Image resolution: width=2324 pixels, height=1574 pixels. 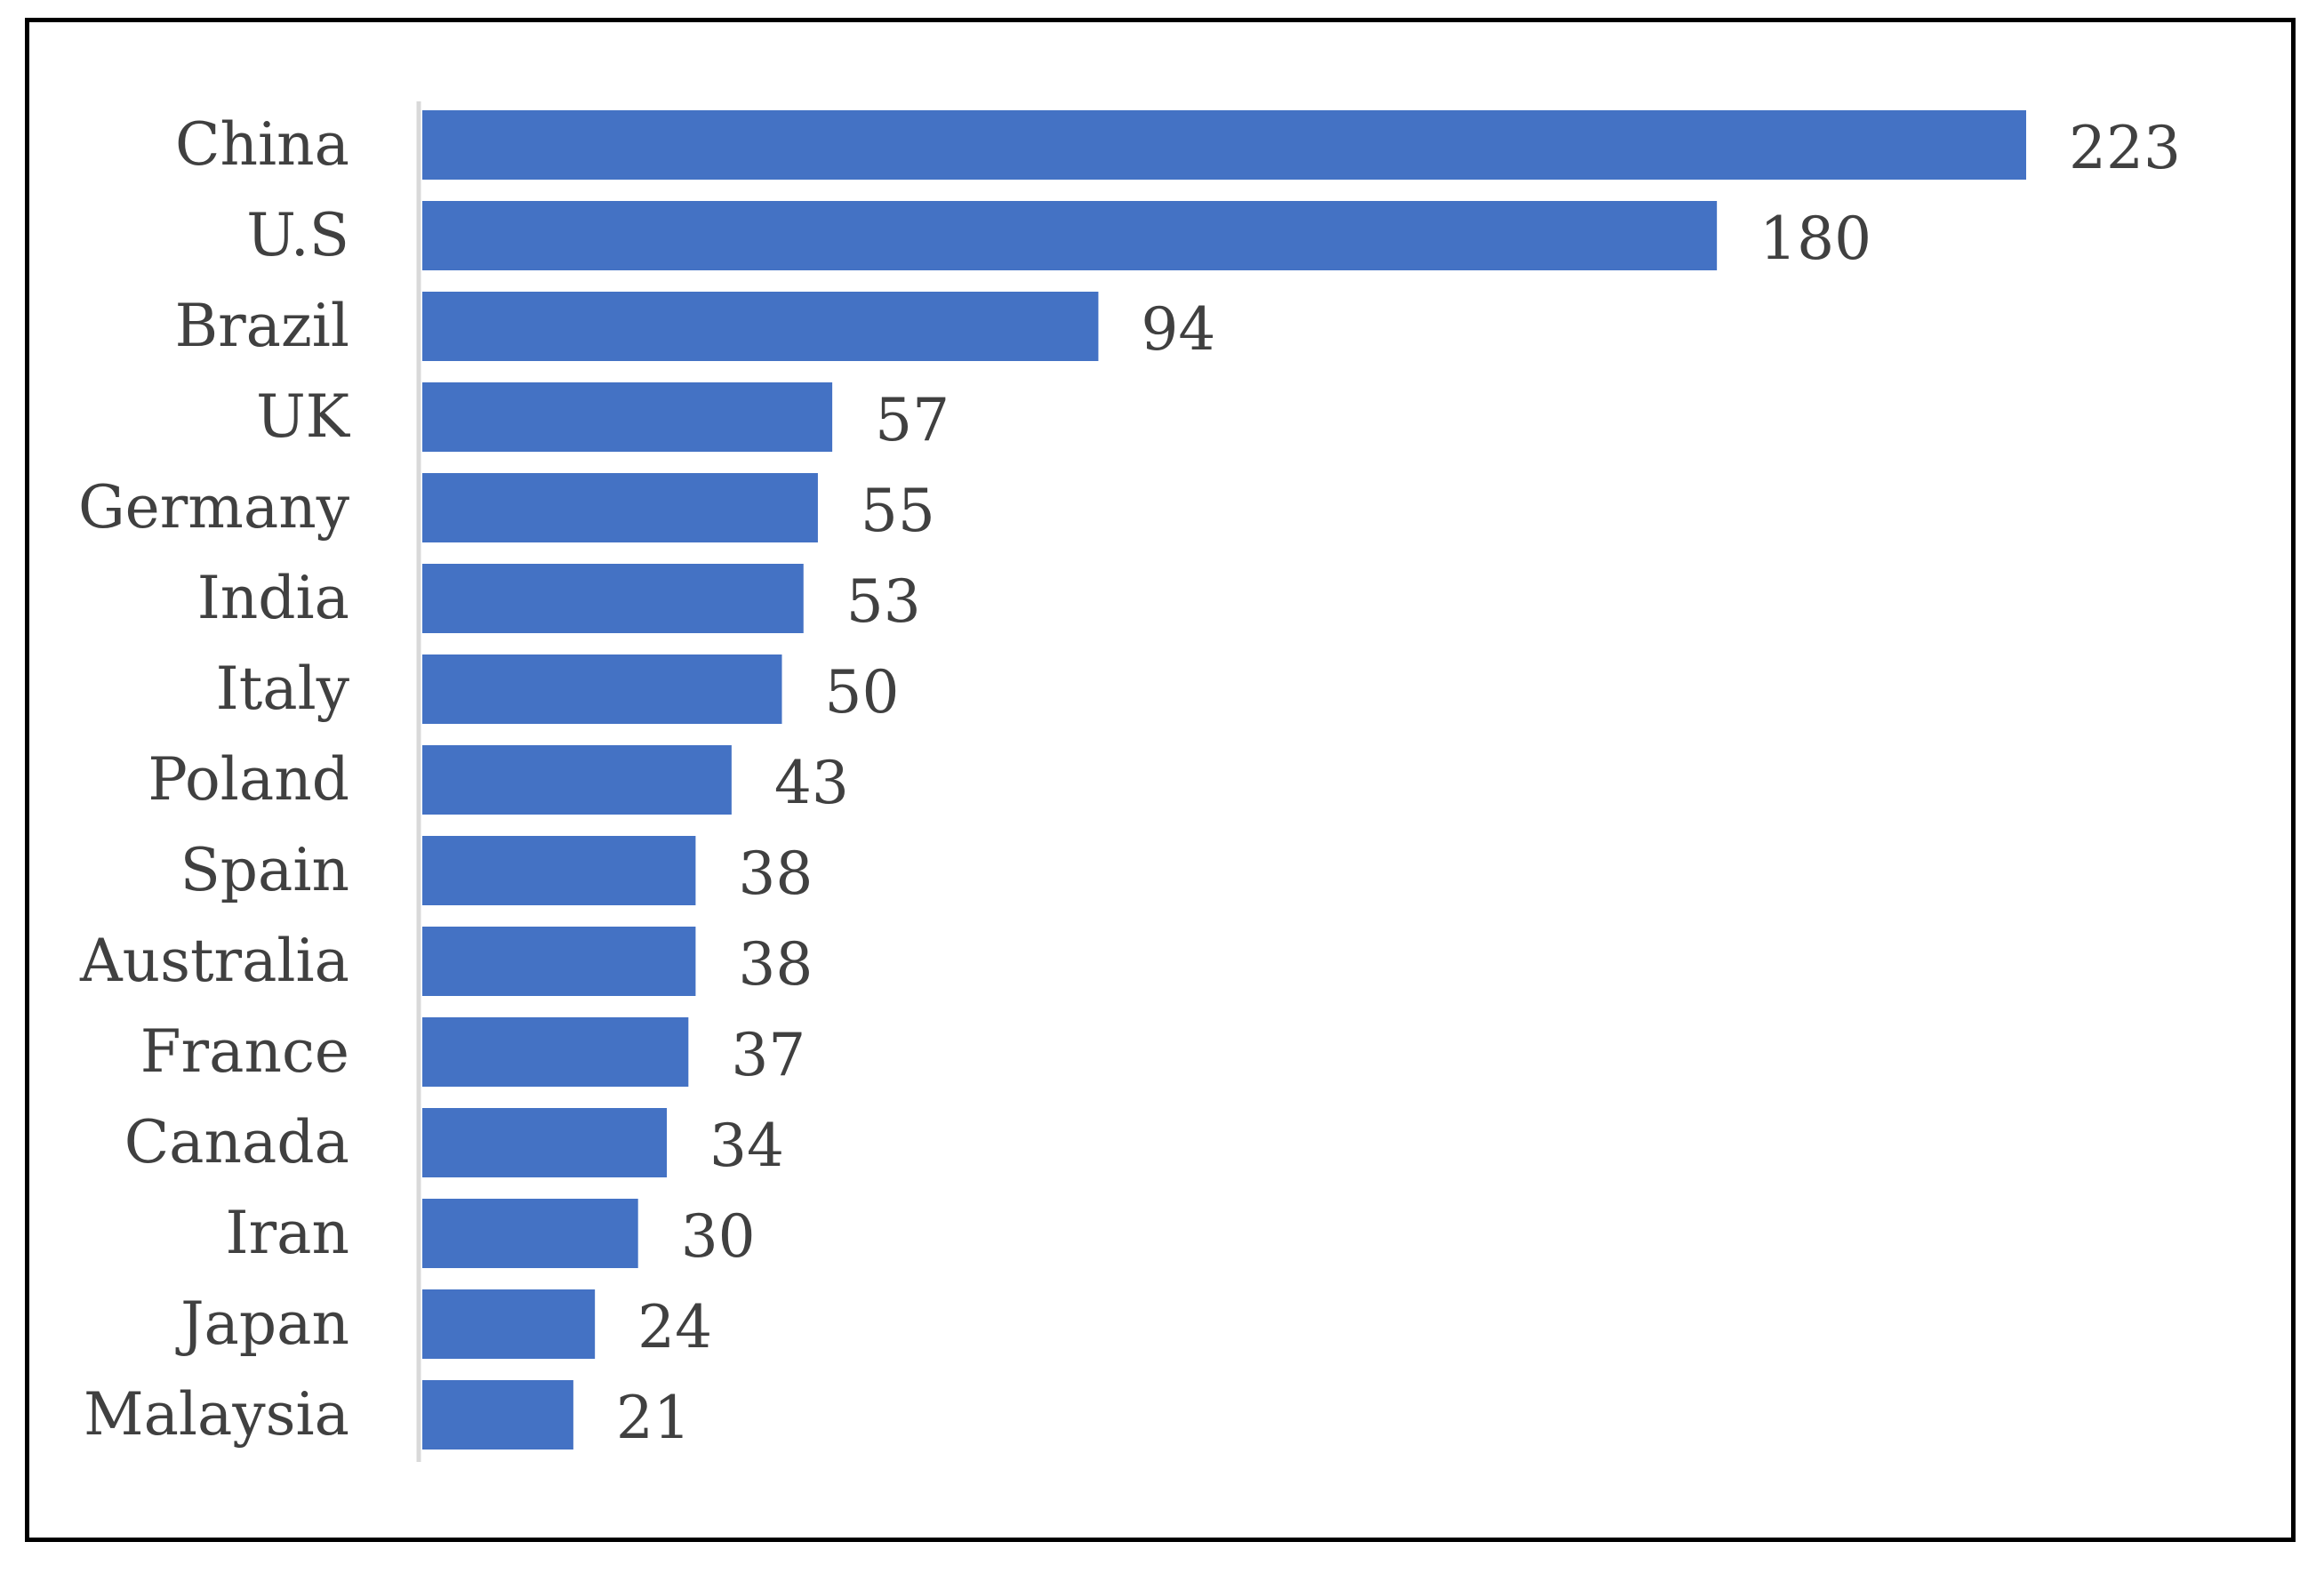 What do you see at coordinates (262, 145) in the screenshot?
I see `category-label: China` at bounding box center [262, 145].